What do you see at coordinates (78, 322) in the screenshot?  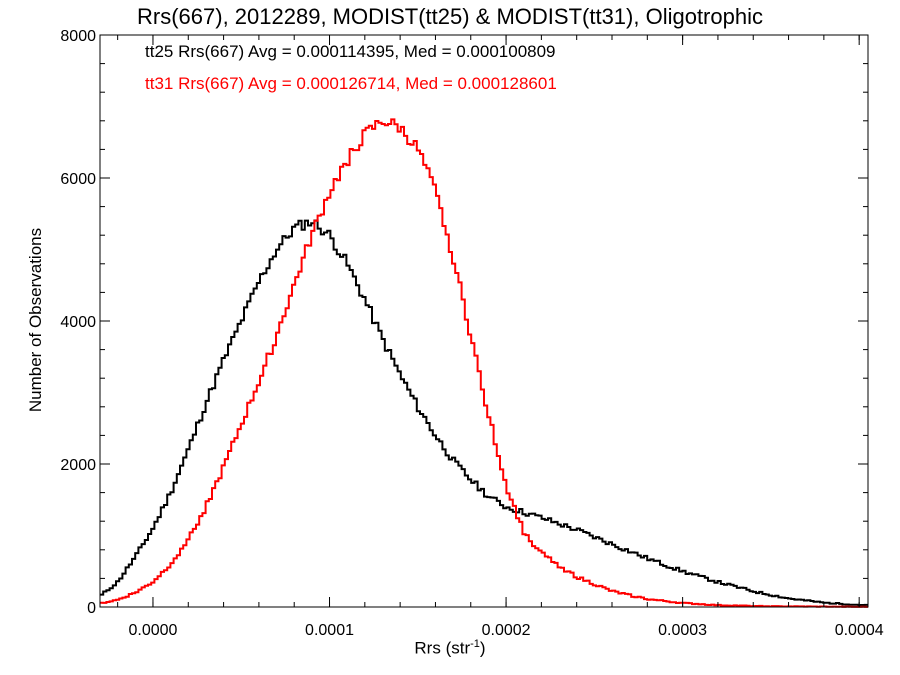 I see `y-tick-label: 4000` at bounding box center [78, 322].